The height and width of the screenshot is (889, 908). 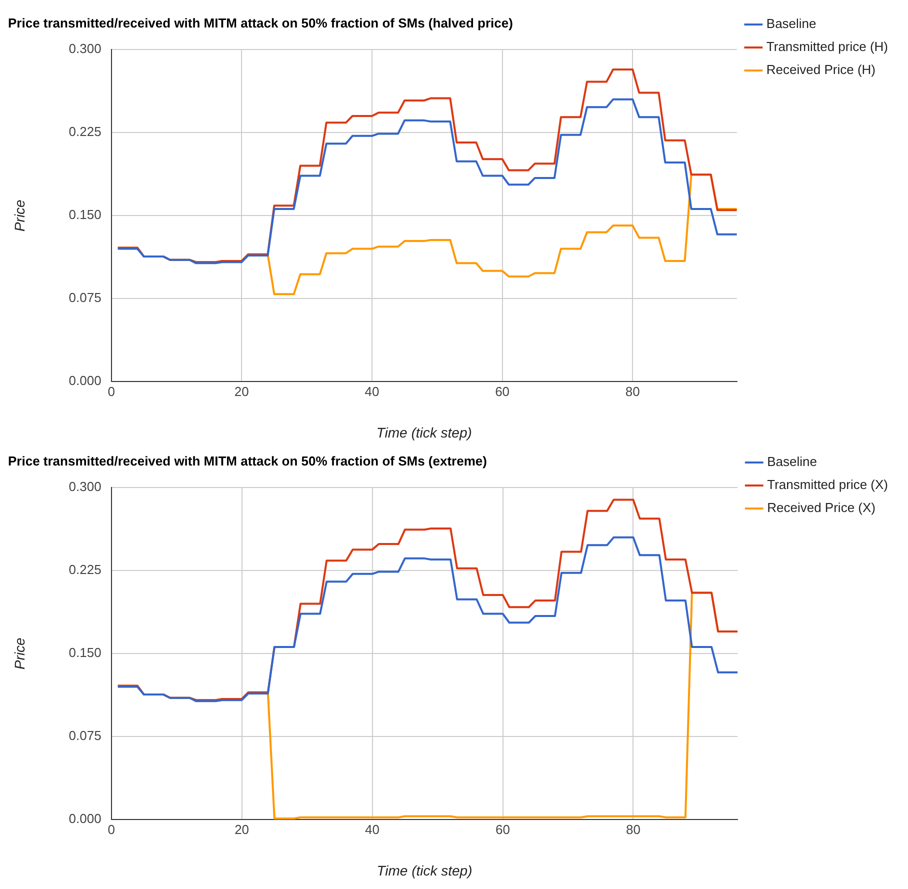 I want to click on legend-label: Received Price (H), so click(x=821, y=70).